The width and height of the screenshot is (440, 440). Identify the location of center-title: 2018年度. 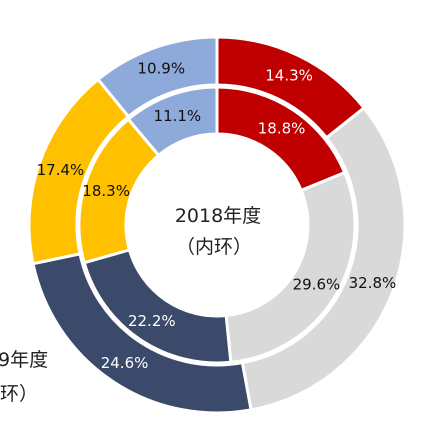
(218, 216).